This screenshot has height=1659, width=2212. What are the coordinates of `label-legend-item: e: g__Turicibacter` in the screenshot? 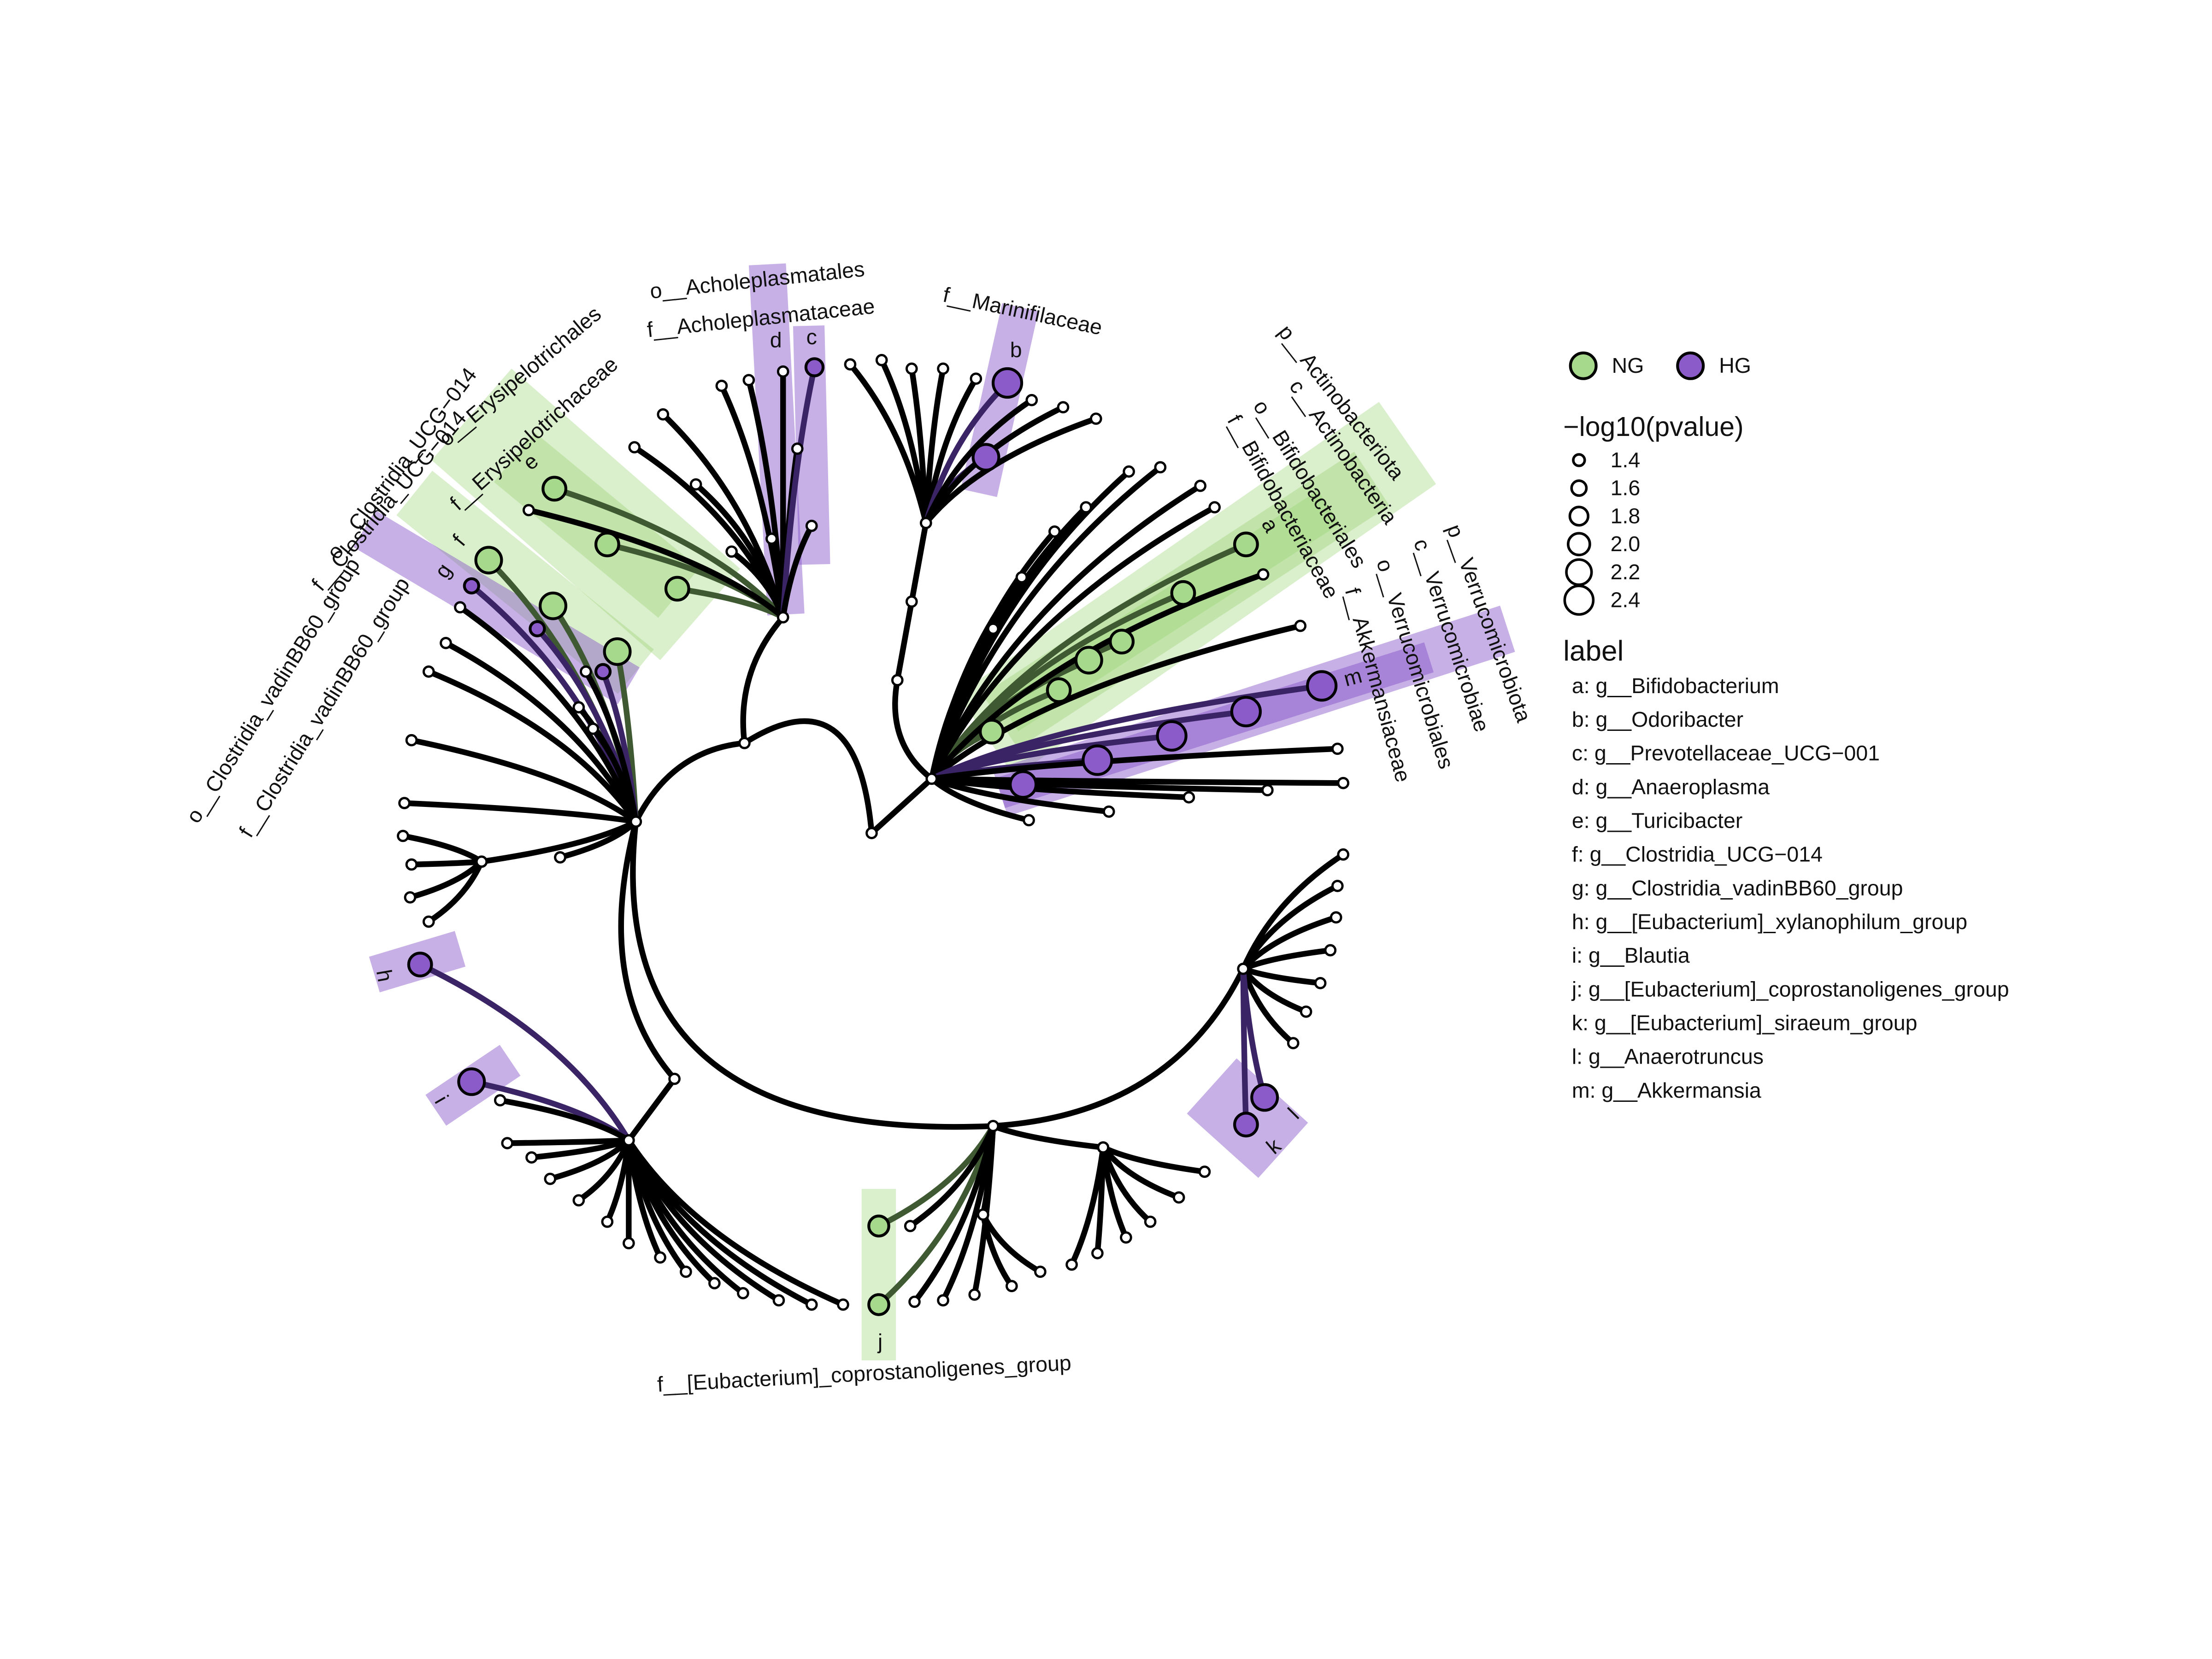 It's located at (1657, 820).